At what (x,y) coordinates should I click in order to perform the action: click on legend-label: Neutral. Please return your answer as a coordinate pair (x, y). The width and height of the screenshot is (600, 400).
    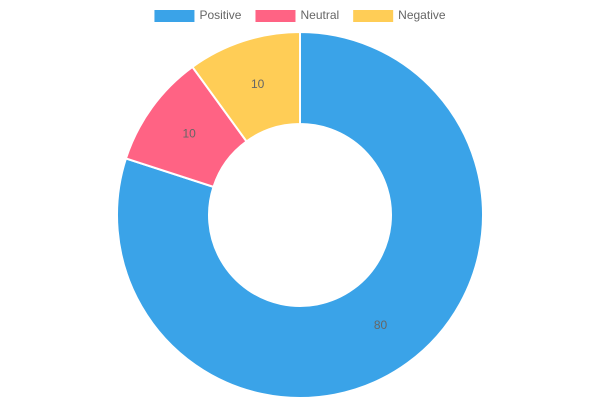
    Looking at the image, I should click on (319, 15).